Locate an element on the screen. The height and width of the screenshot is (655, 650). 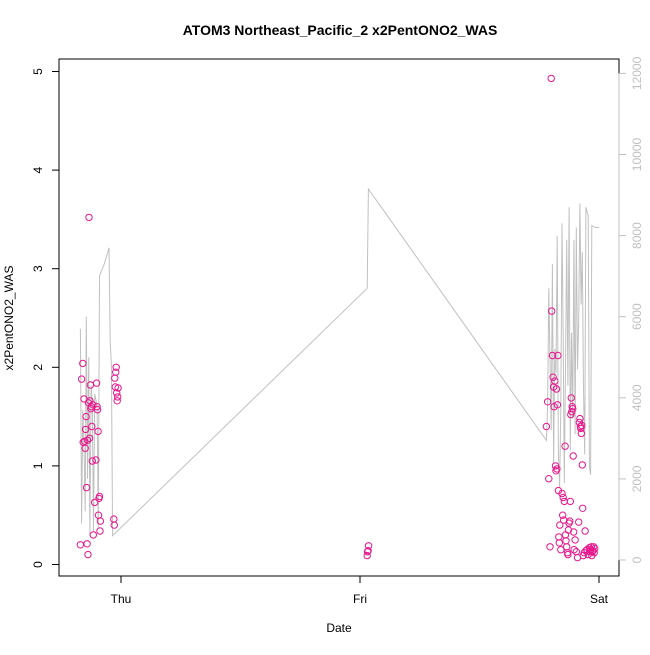
y-tick-label-1: 1 is located at coordinates (38, 465).